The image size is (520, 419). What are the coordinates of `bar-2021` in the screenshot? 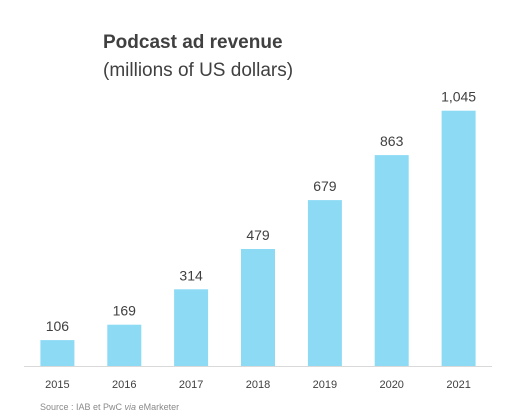 It's located at (458, 238).